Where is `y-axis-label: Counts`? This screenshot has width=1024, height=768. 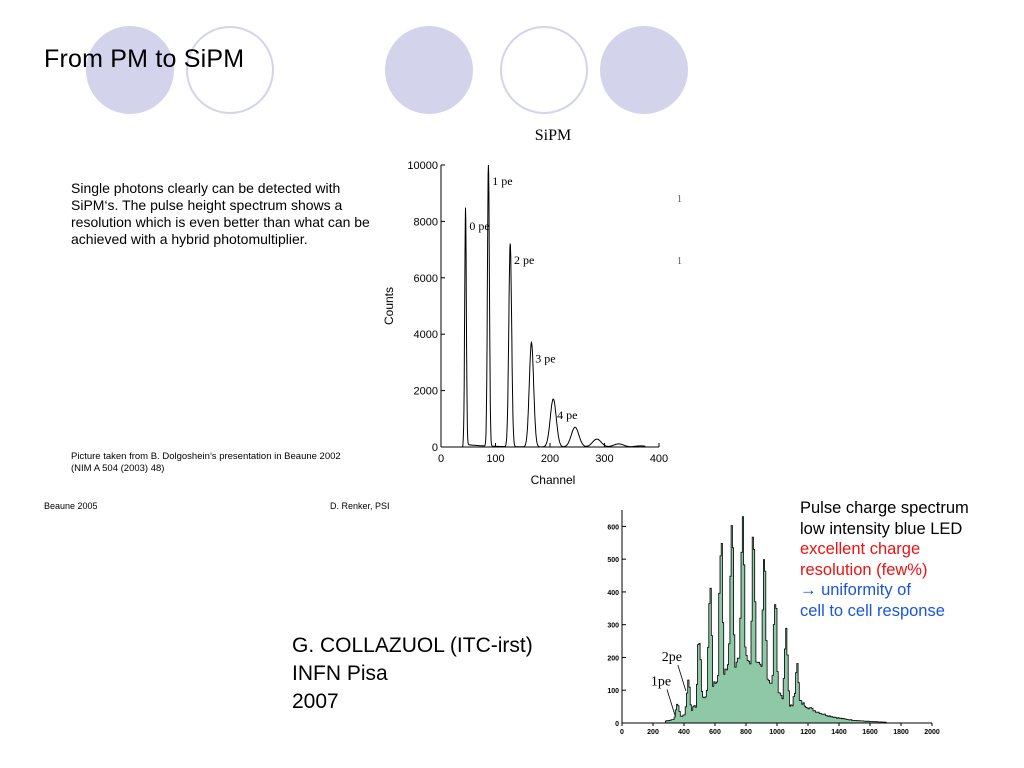 y-axis-label: Counts is located at coordinates (389, 306).